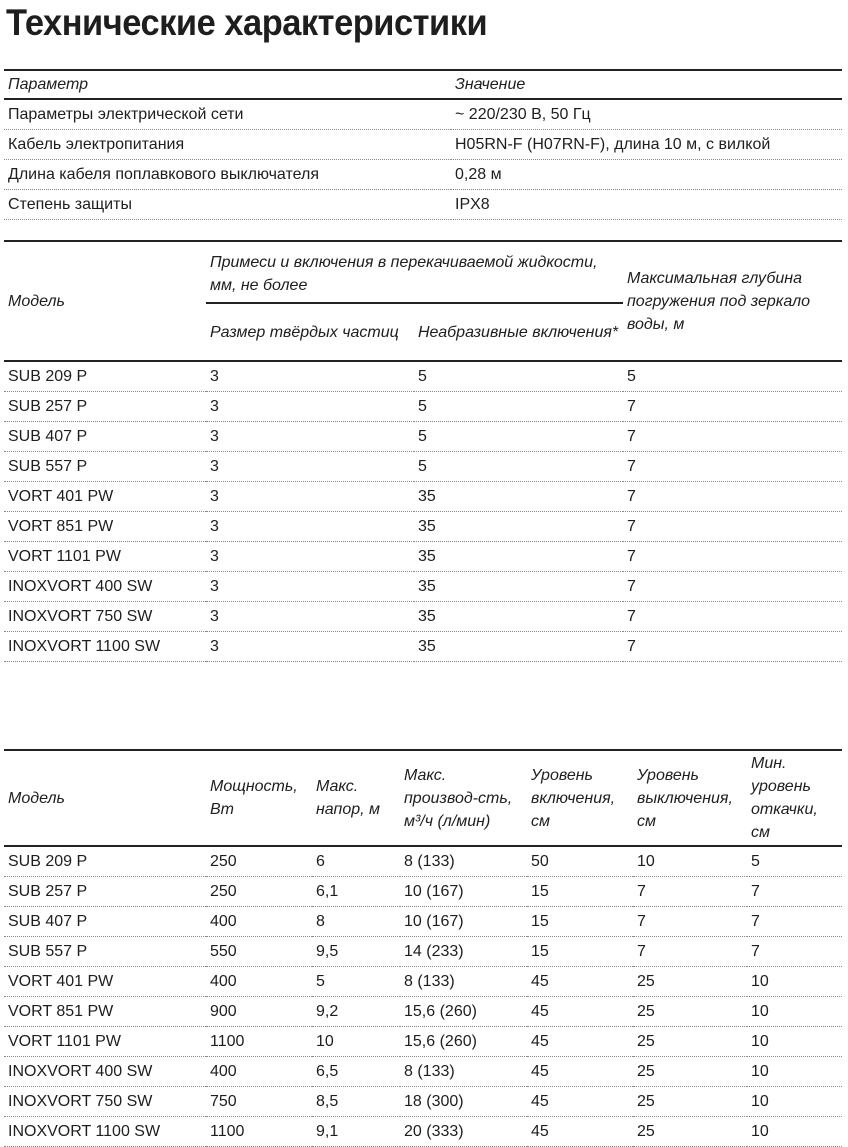 The image size is (848, 1147). What do you see at coordinates (356, 921) in the screenshot?
I see `table-cell: 8` at bounding box center [356, 921].